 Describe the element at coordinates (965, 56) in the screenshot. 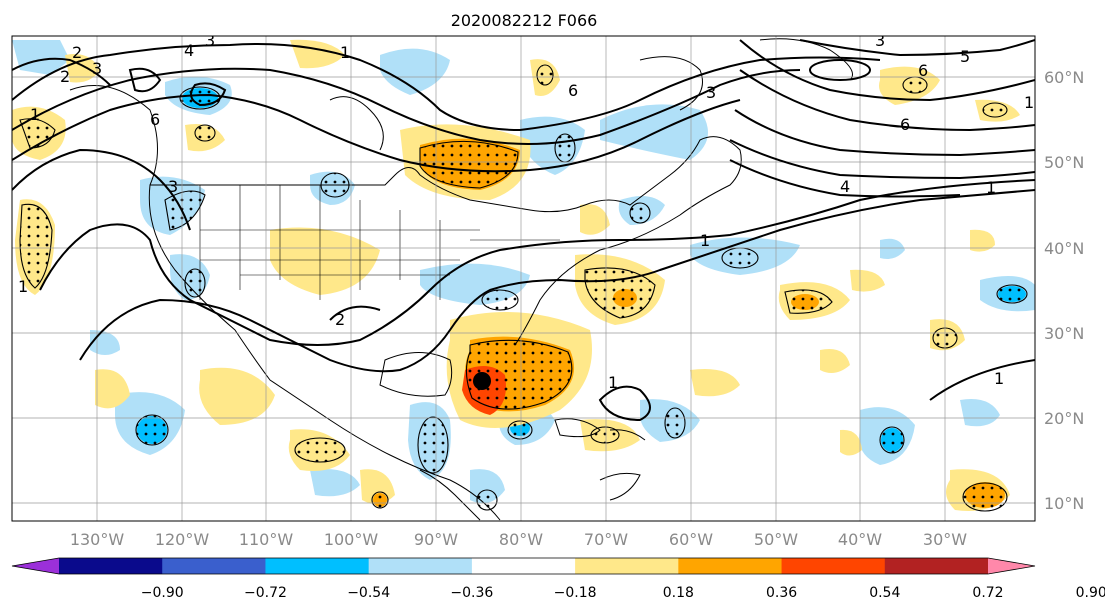

I see `contour-label: 5` at that location.